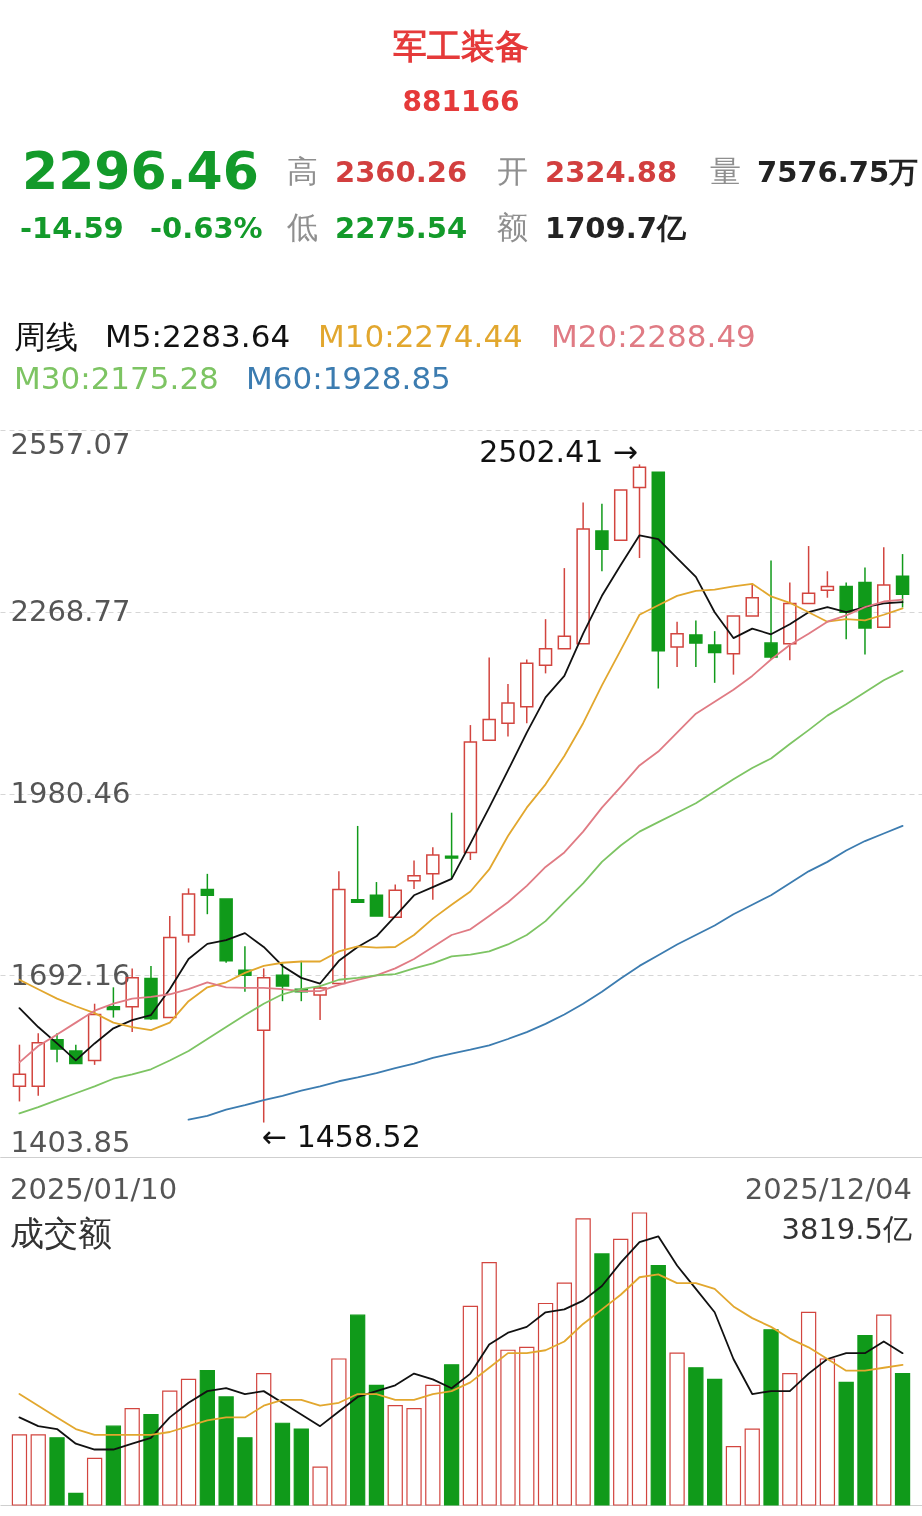  What do you see at coordinates (70, 611) in the screenshot?
I see `y-tick-label: 2268.77` at bounding box center [70, 611].